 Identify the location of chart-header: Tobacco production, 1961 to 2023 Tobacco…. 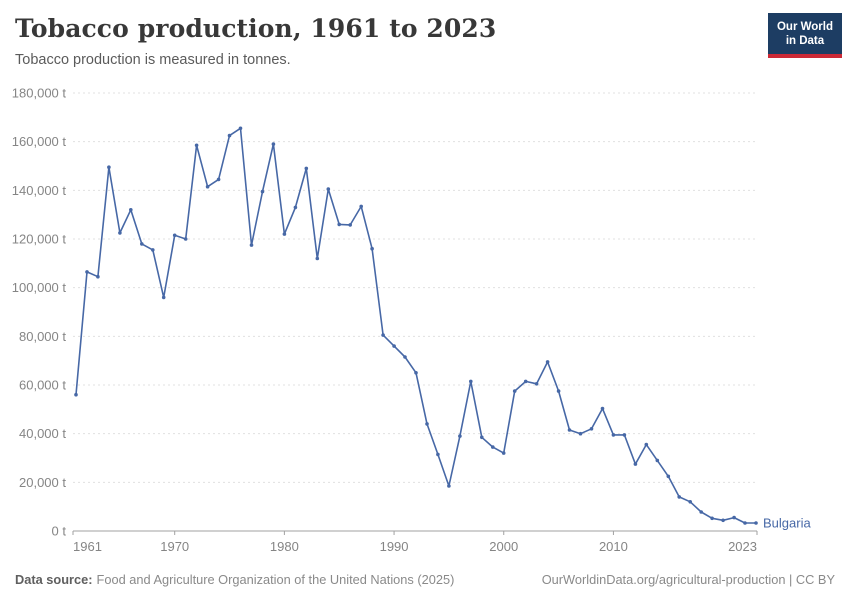
(387, 41).